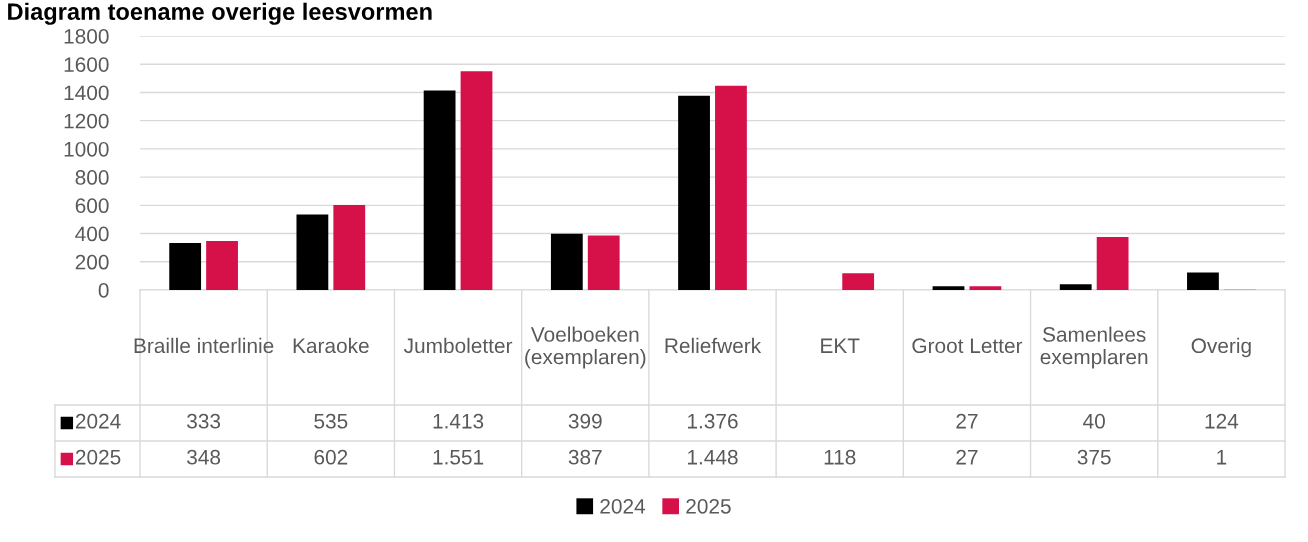 The image size is (1308, 542). What do you see at coordinates (713, 345) in the screenshot?
I see `x-tick-label: Reliefwerk` at bounding box center [713, 345].